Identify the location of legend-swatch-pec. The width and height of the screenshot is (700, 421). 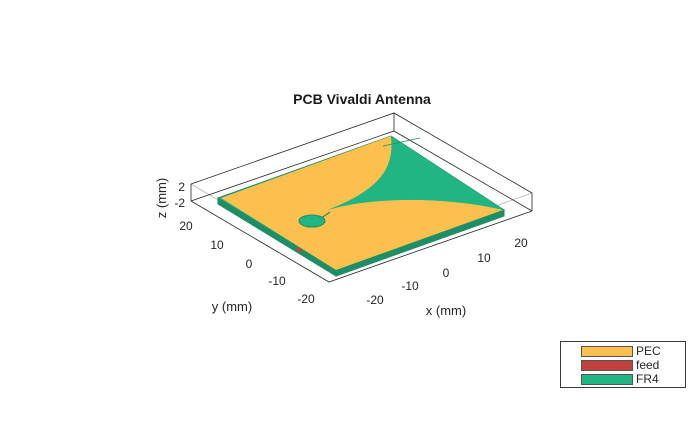
(607, 351).